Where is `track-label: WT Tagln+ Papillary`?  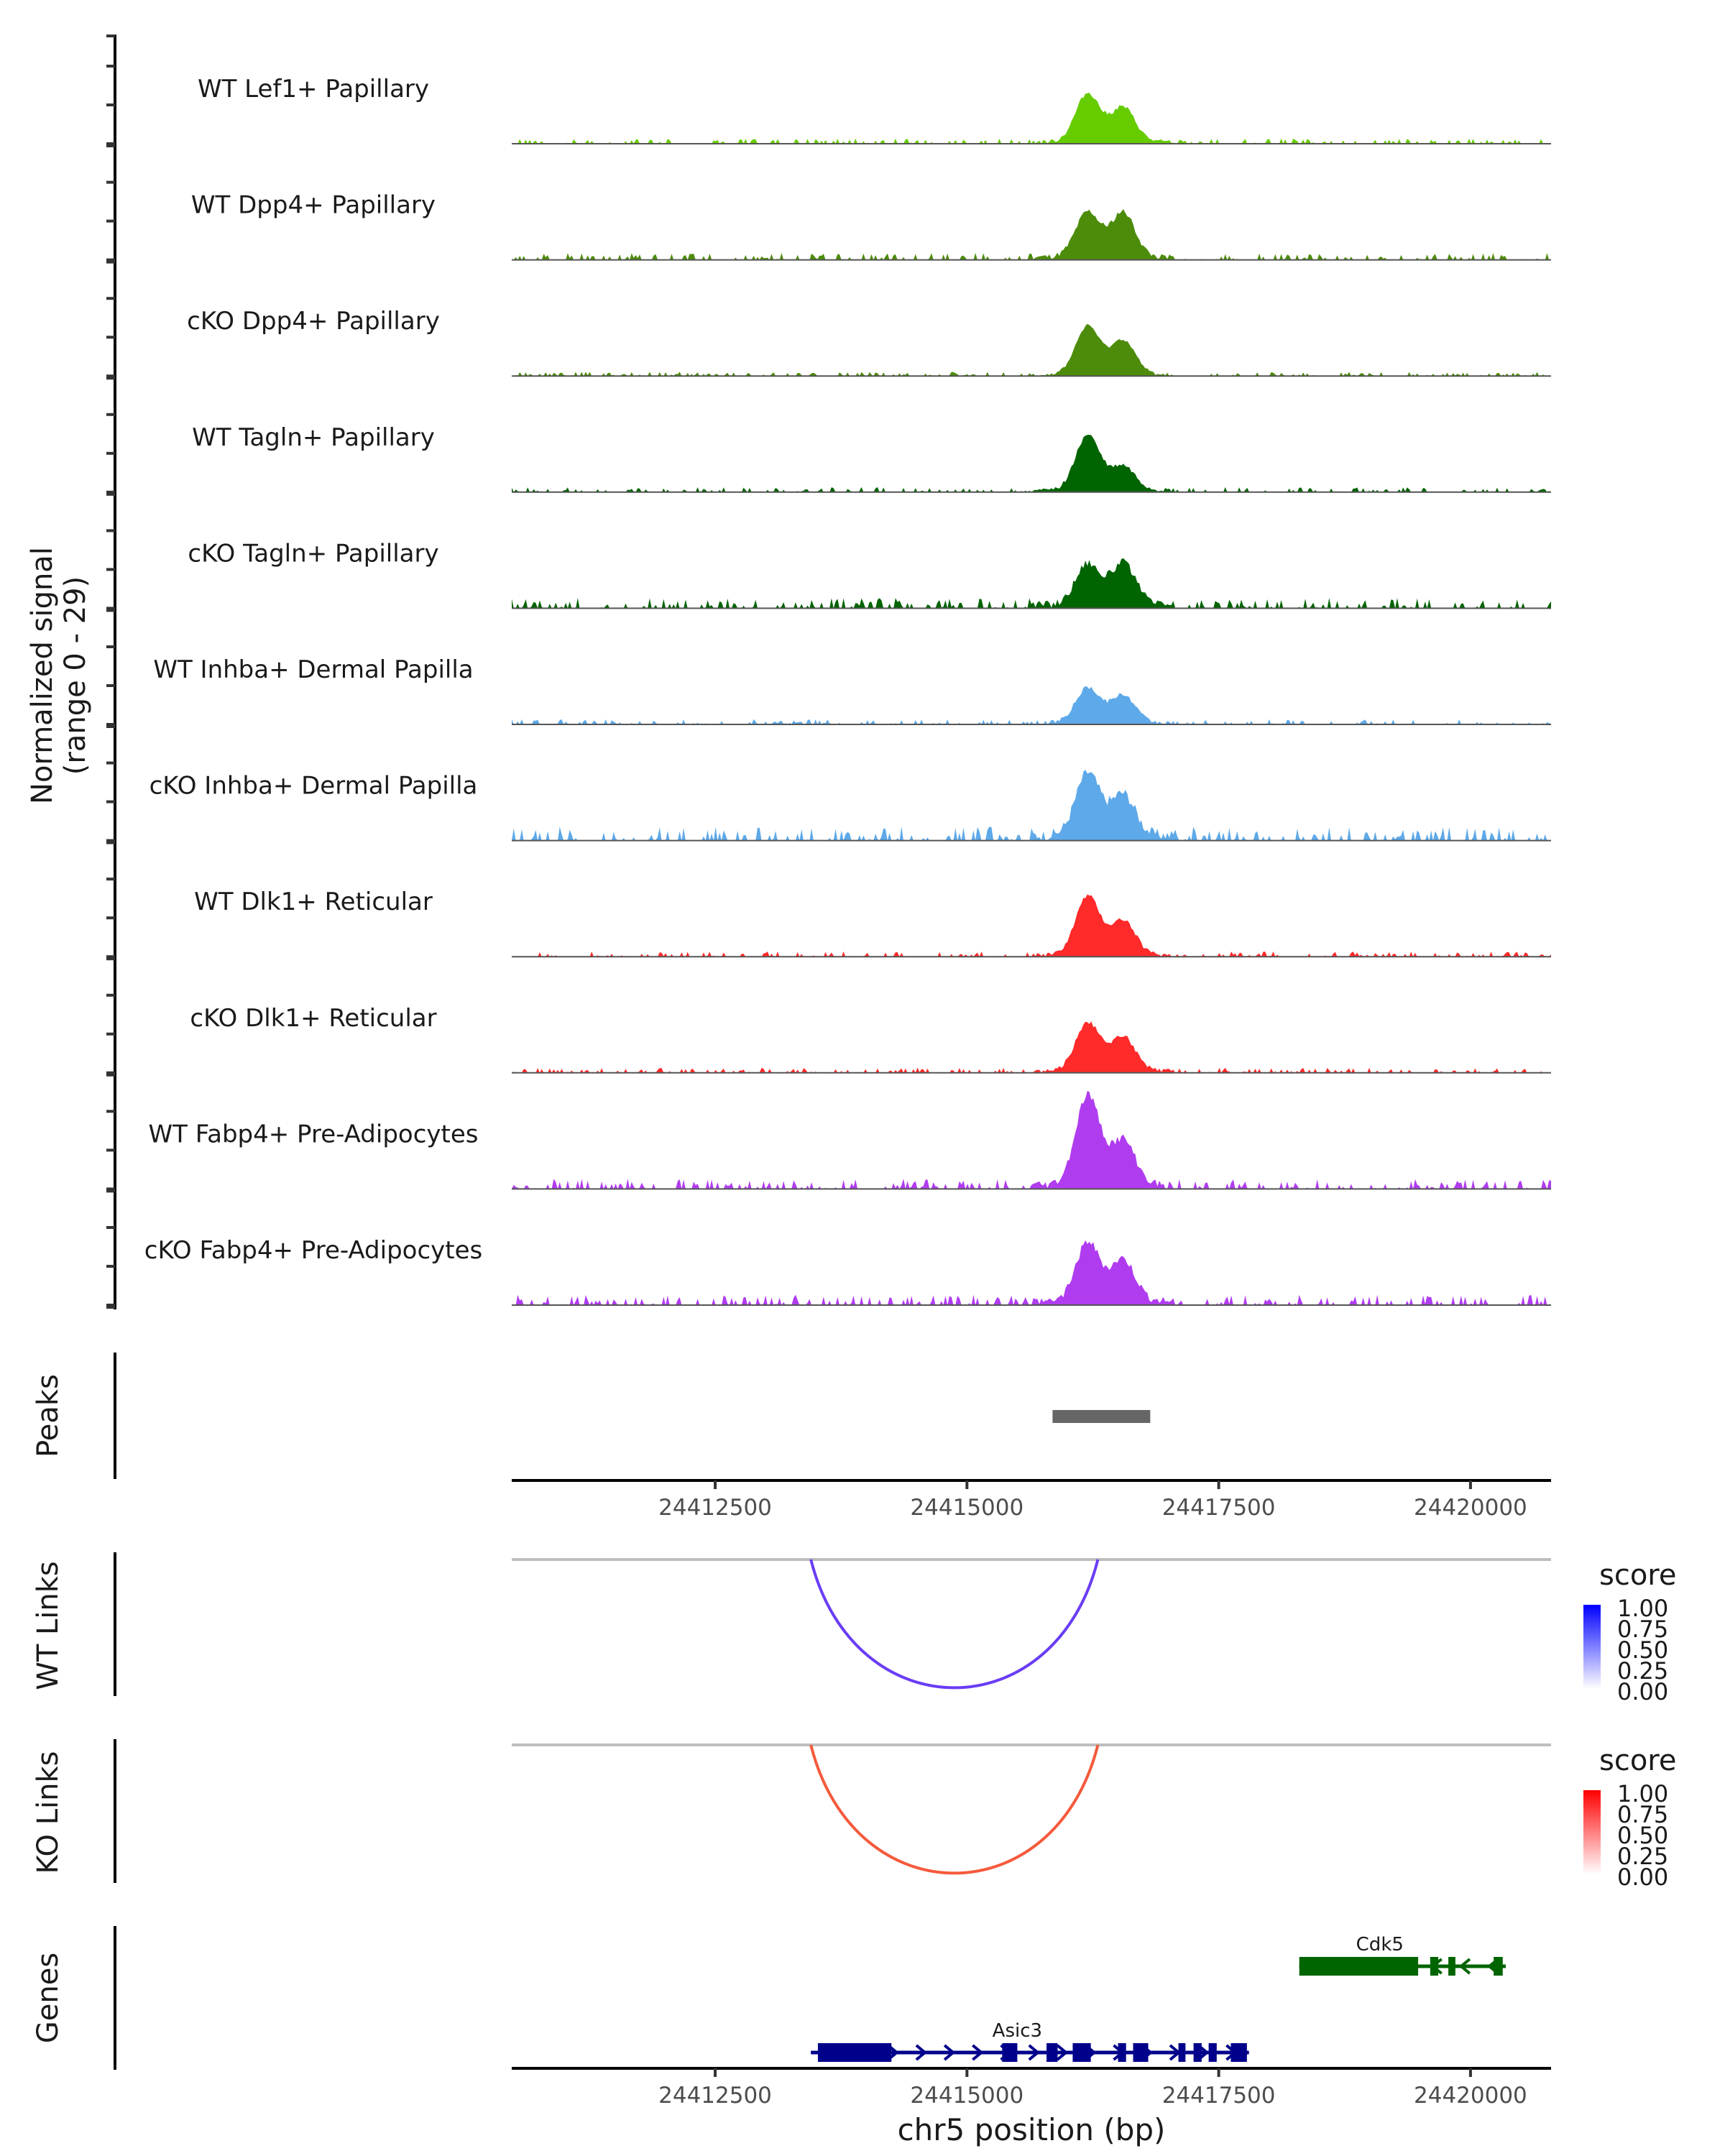
track-label: WT Tagln+ Papillary is located at coordinates (313, 437).